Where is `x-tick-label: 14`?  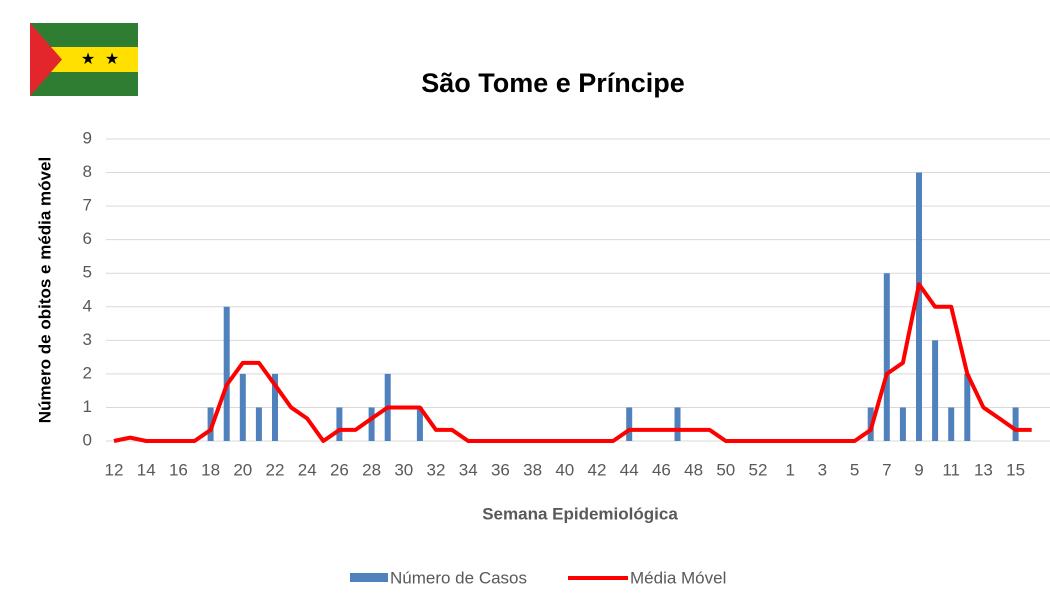 x-tick-label: 14 is located at coordinates (146, 469).